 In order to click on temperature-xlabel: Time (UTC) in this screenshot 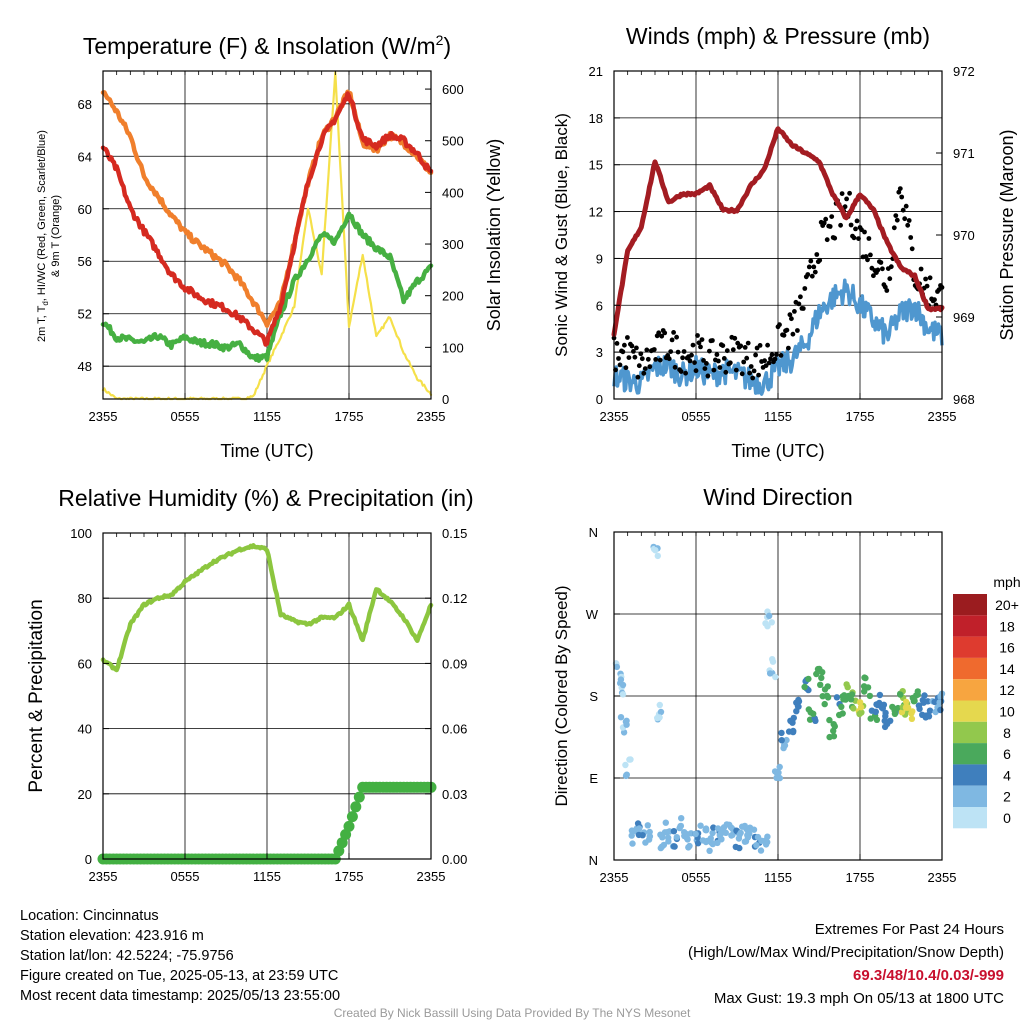, I will do `click(266, 451)`.